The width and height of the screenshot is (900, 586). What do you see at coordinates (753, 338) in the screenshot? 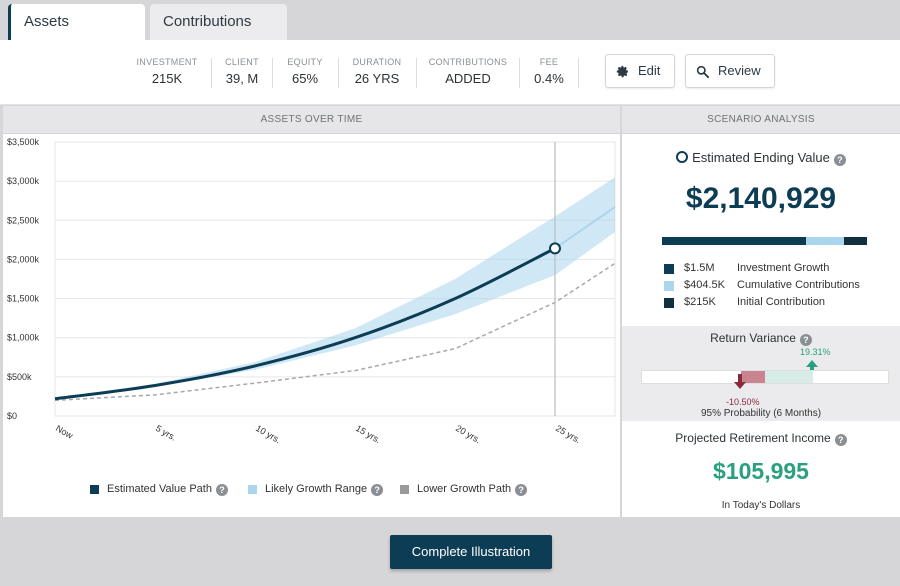
I see `variance-title-text: Return Variance` at bounding box center [753, 338].